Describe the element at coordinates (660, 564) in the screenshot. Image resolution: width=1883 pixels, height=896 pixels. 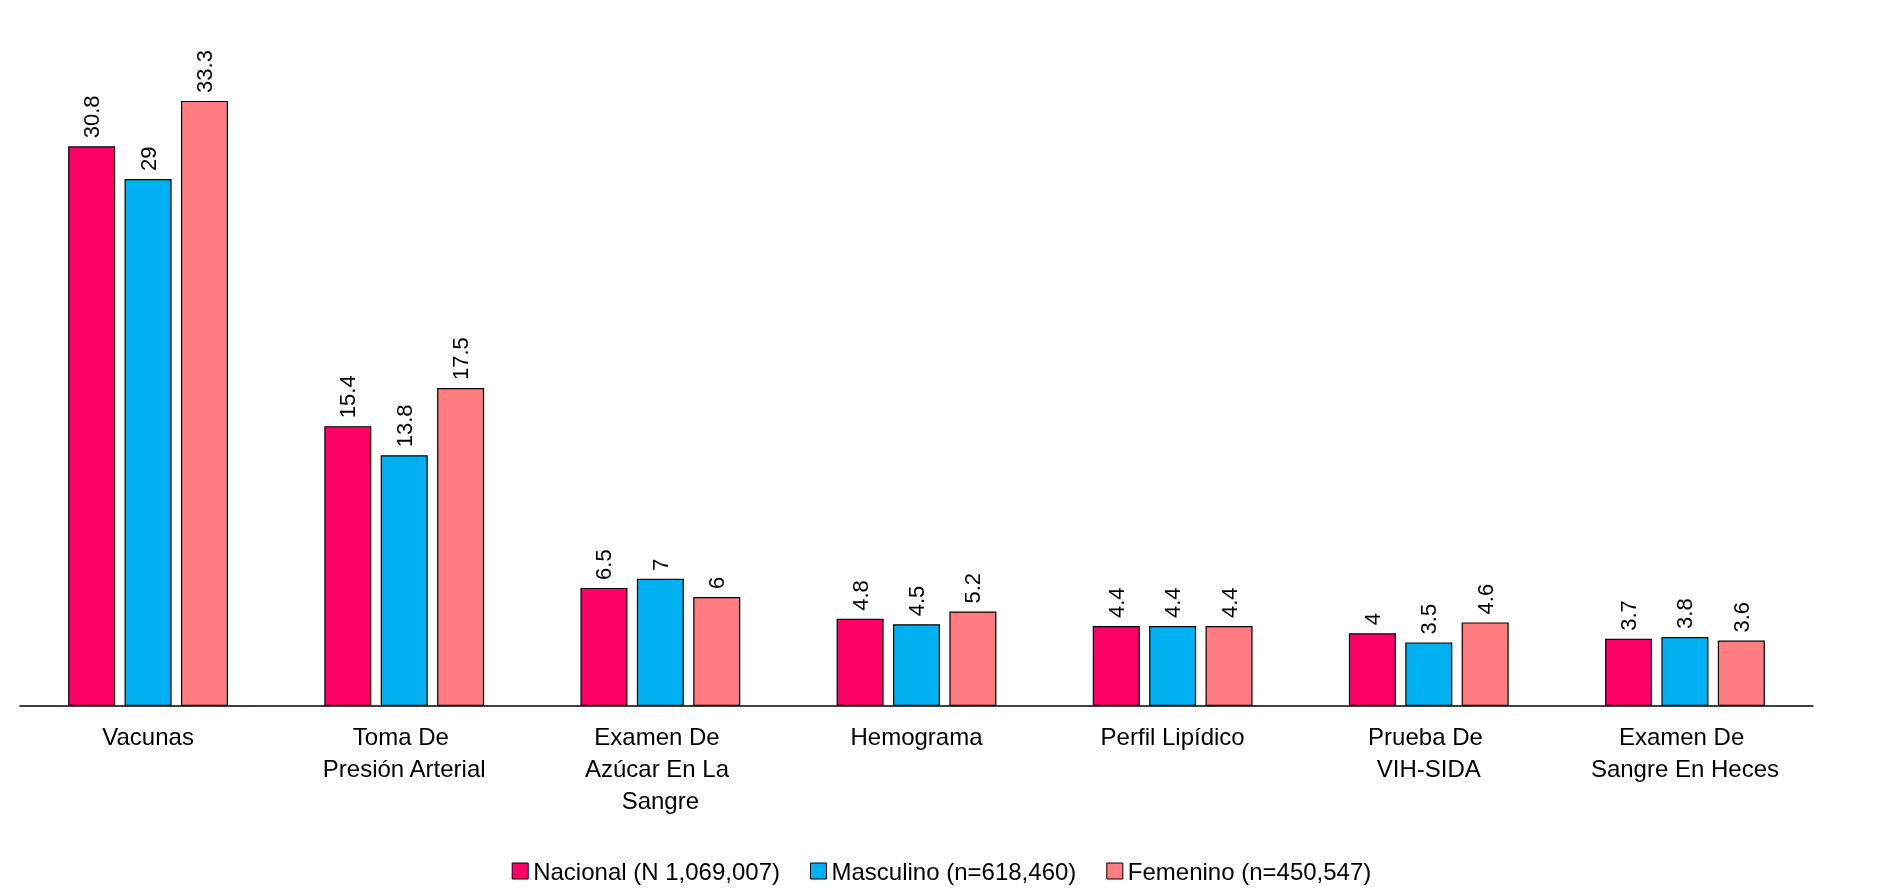
I see `data-label: 7` at that location.